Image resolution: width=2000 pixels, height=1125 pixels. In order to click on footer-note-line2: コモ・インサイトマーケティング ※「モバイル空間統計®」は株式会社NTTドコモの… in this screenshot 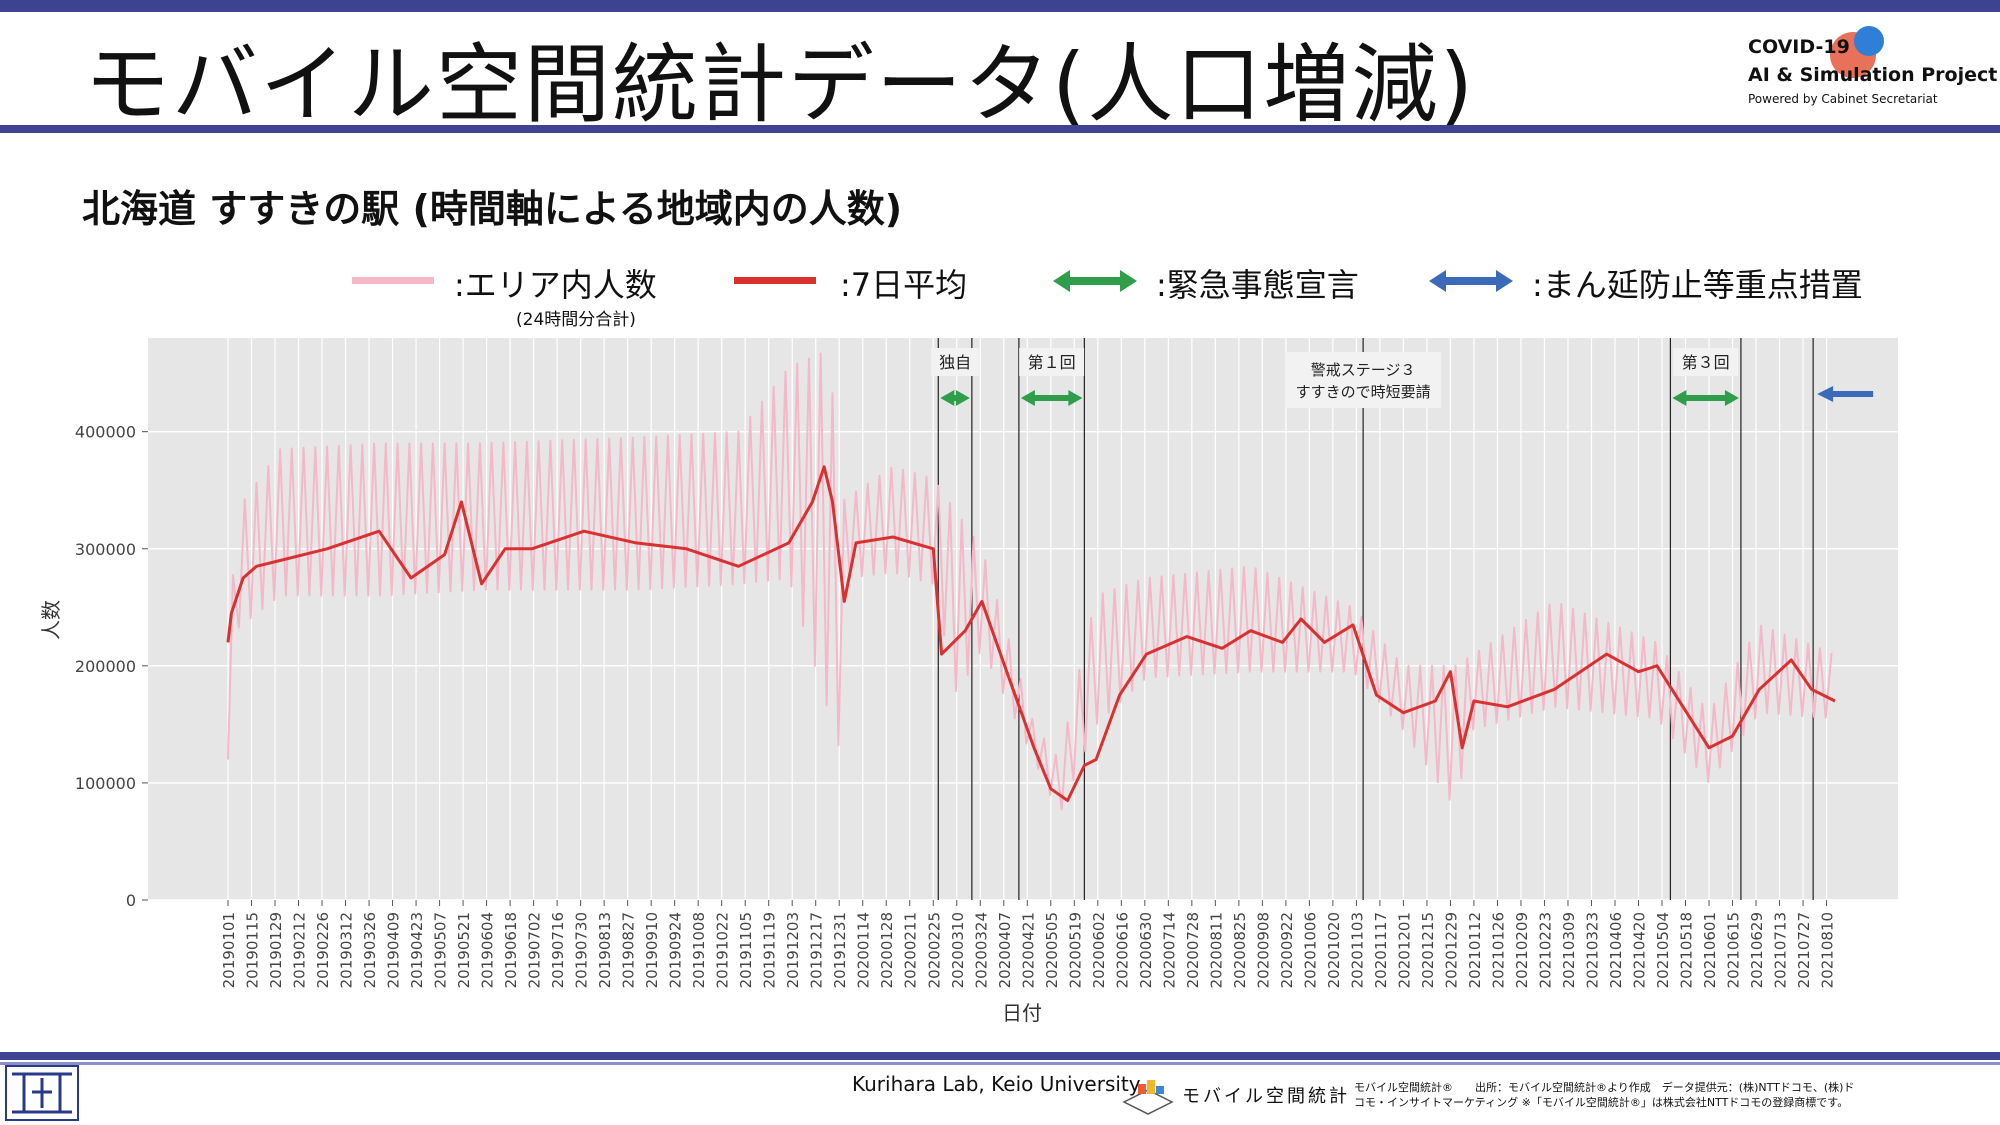, I will do `click(1601, 1102)`.